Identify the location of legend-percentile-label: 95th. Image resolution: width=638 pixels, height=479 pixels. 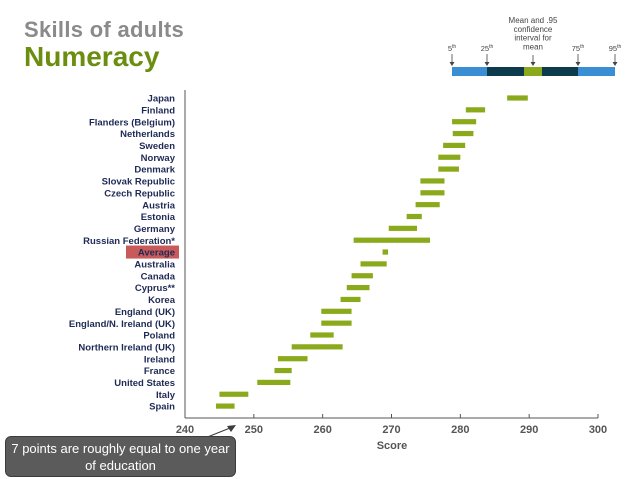
(615, 48).